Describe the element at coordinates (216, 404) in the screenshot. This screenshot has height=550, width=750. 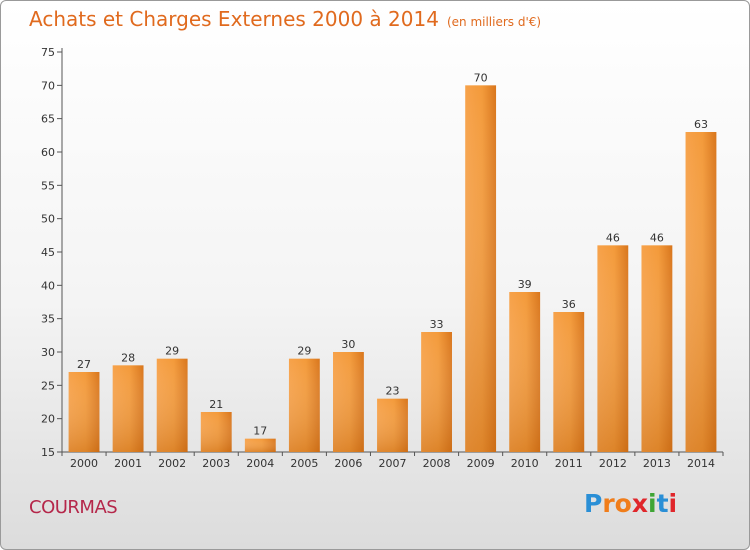
I see `data-label: 21` at that location.